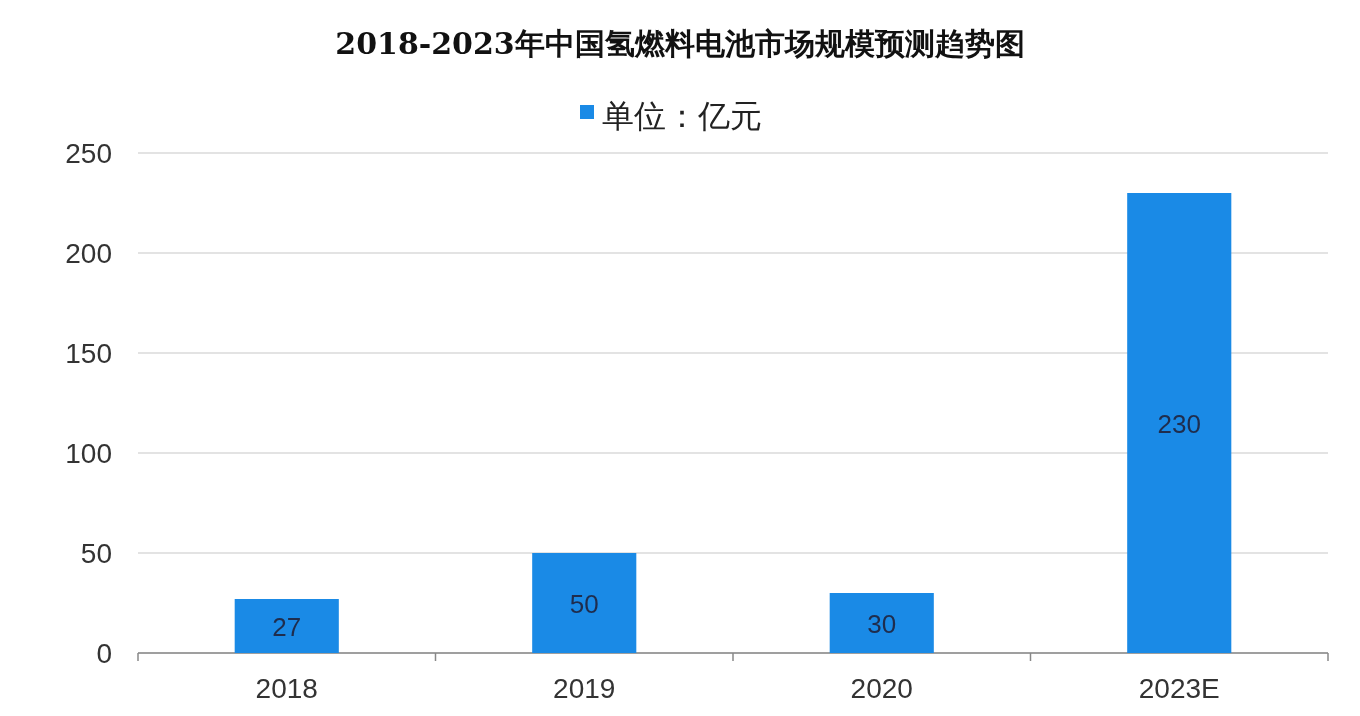 This screenshot has width=1360, height=716. I want to click on data-label: 30, so click(882, 624).